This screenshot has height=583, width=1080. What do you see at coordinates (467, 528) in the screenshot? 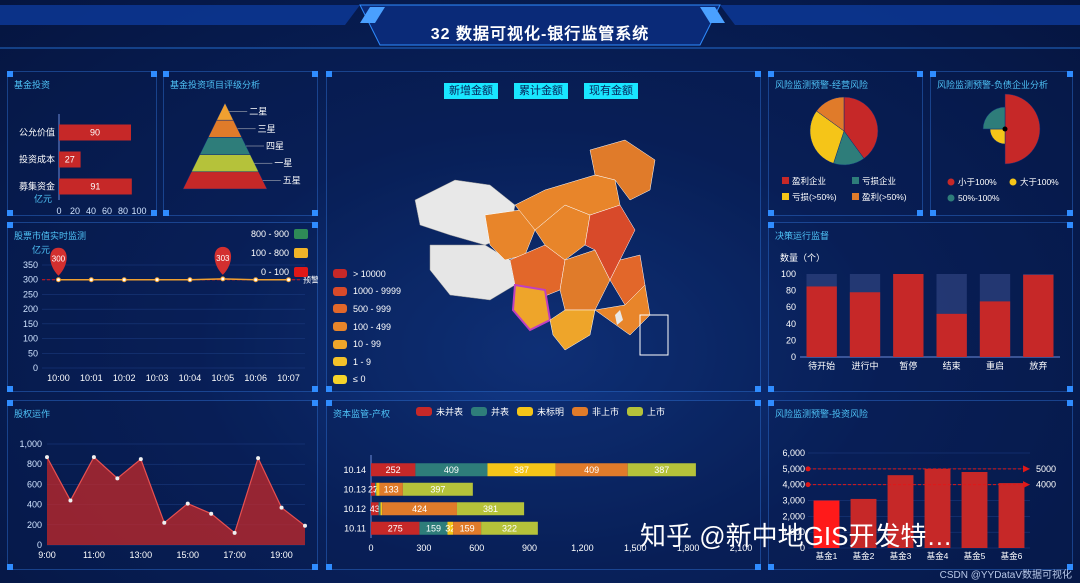
I see `data-label: 159` at bounding box center [467, 528].